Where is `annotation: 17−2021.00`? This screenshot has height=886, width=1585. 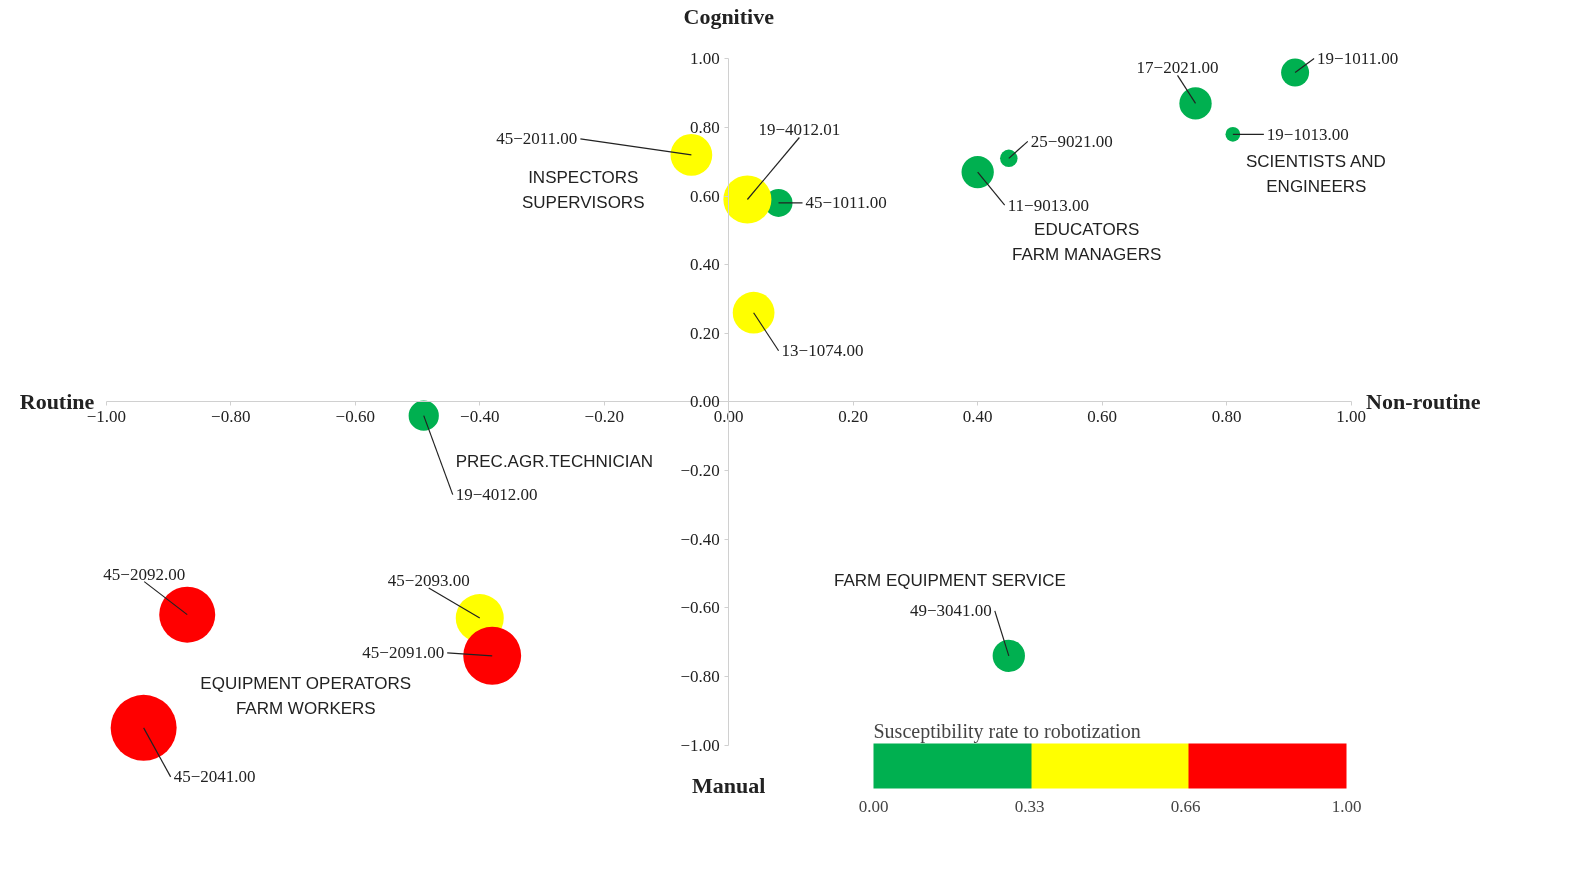 annotation: 17−2021.00 is located at coordinates (1177, 68).